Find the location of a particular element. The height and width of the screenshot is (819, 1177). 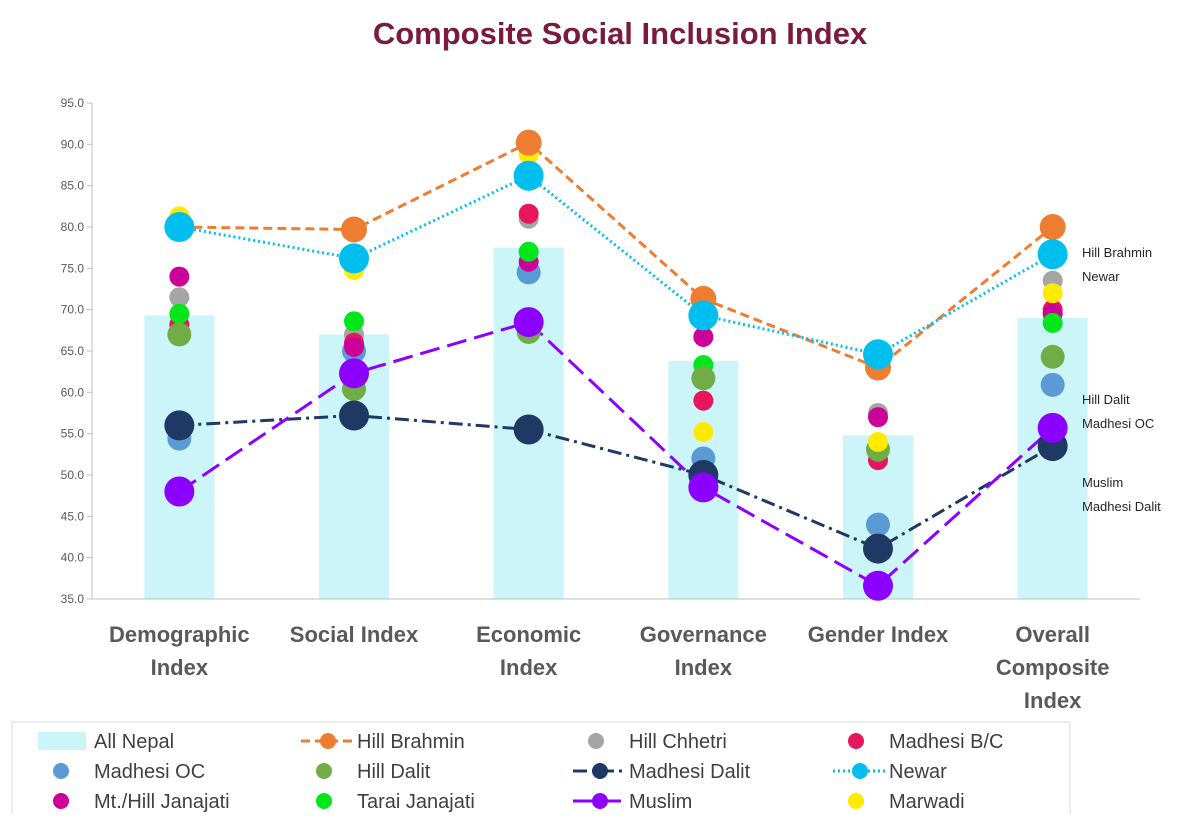

x-category-label: Overall Composite Index is located at coordinates (1053, 667).